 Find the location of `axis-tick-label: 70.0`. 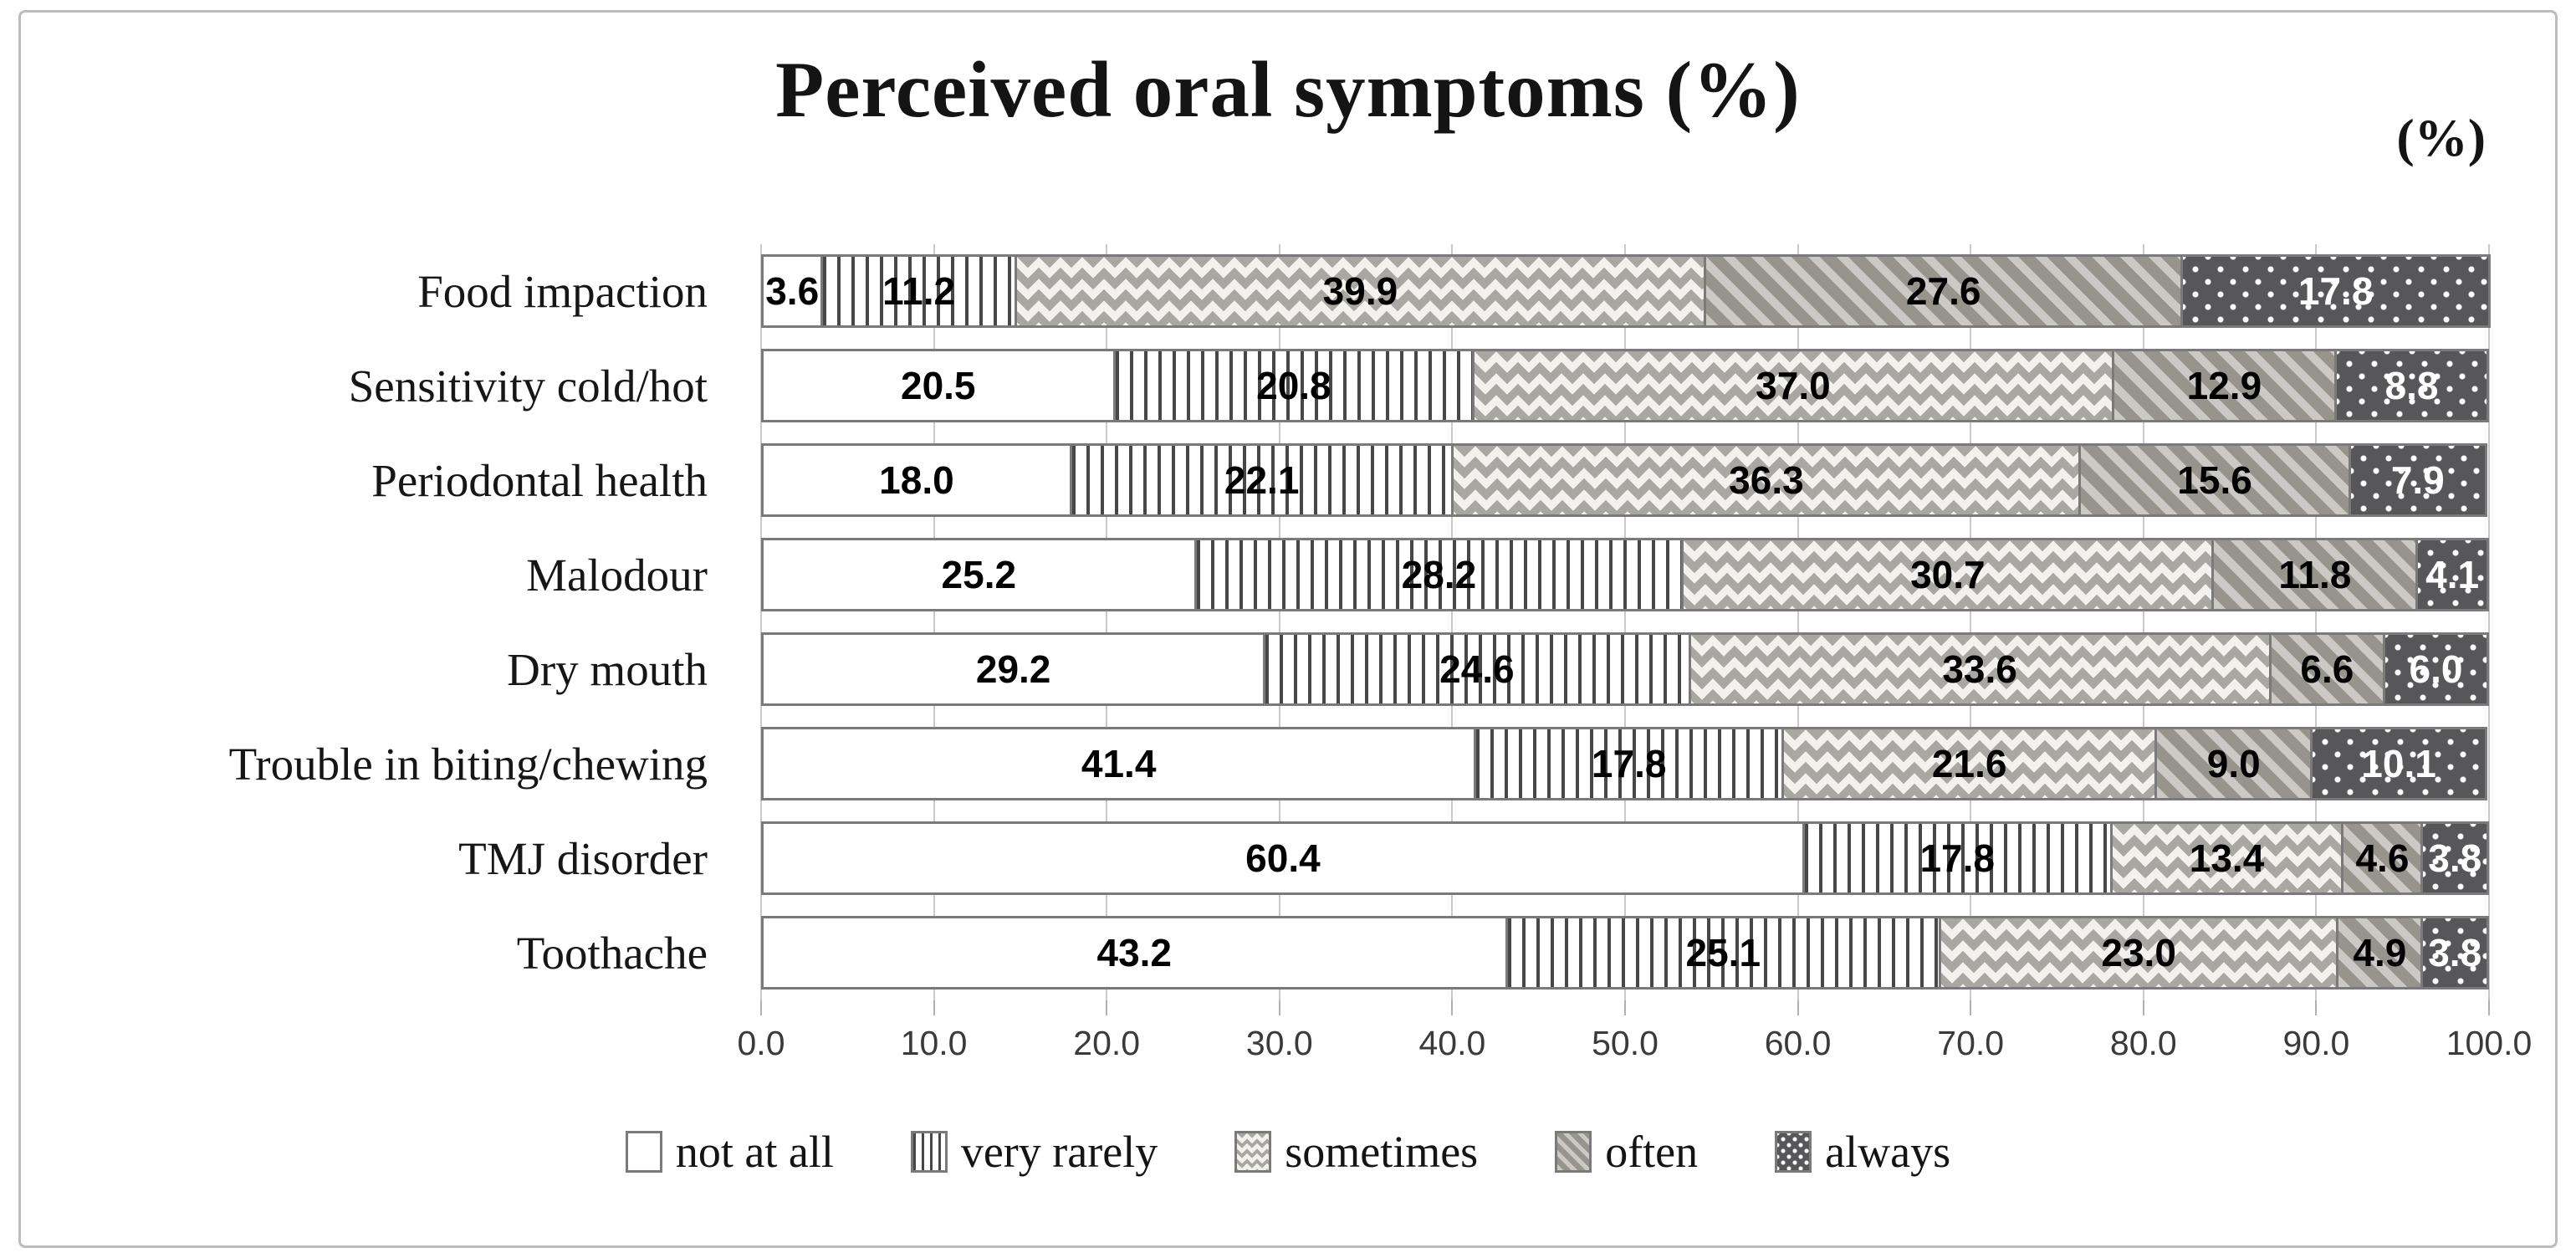

axis-tick-label: 70.0 is located at coordinates (1971, 1043).